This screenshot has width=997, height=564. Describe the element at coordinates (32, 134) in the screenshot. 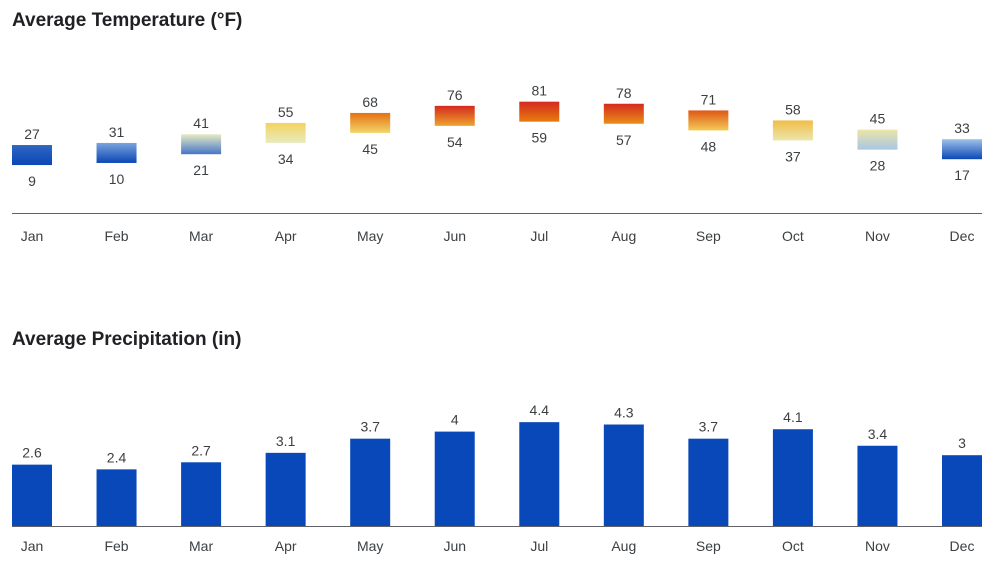

I see `temp-high-label: 27` at that location.